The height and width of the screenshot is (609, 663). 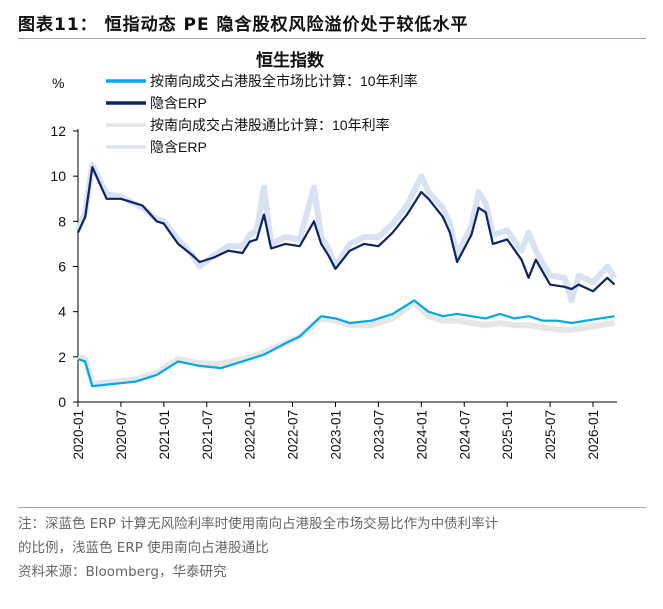 I want to click on footnote-line-2: 的比例，浅蓝色 ERP 使用南向占港股通比, so click(x=143, y=548).